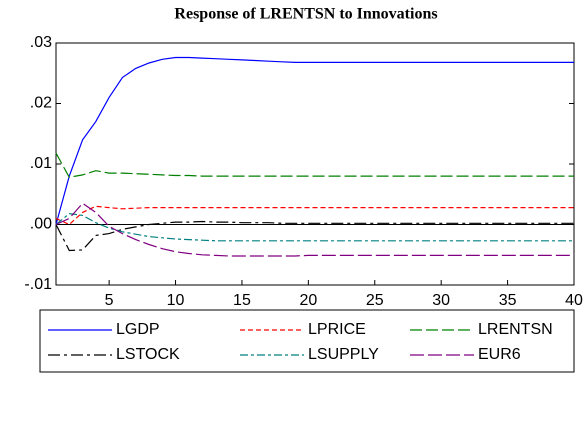  I want to click on x-tick-label: 10, so click(176, 300).